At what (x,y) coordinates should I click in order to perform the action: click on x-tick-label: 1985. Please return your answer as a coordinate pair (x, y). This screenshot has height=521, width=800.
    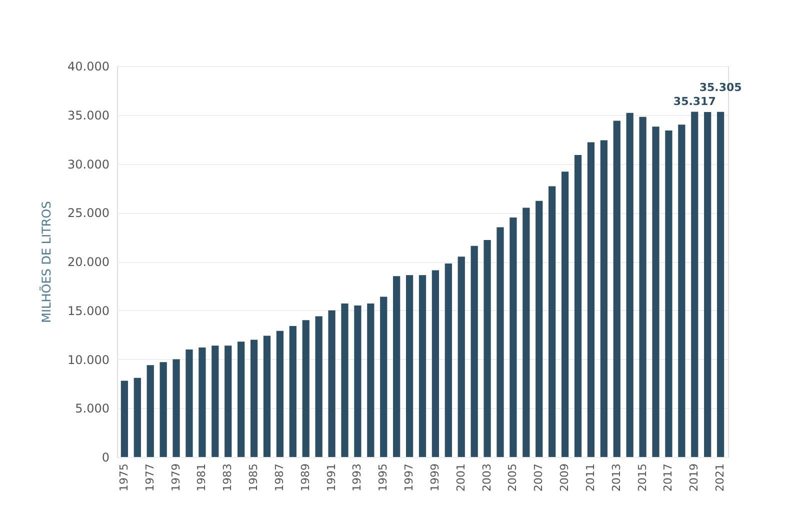
    Looking at the image, I should click on (253, 478).